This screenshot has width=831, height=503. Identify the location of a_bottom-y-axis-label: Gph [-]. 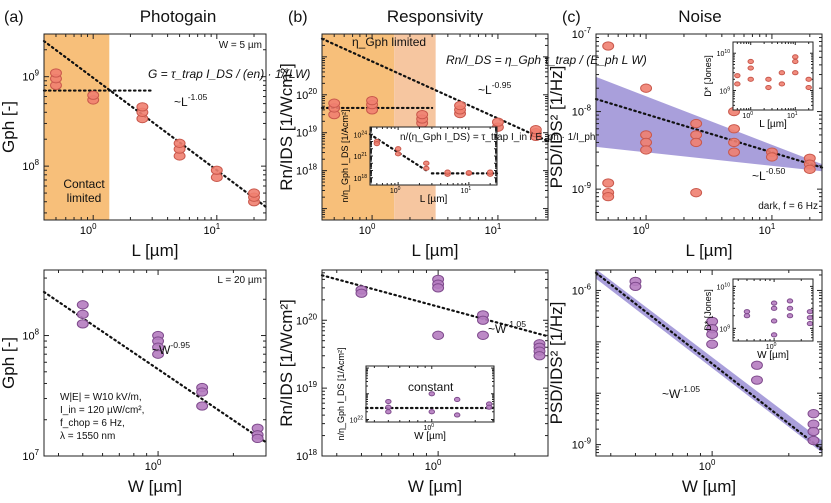
(9, 363).